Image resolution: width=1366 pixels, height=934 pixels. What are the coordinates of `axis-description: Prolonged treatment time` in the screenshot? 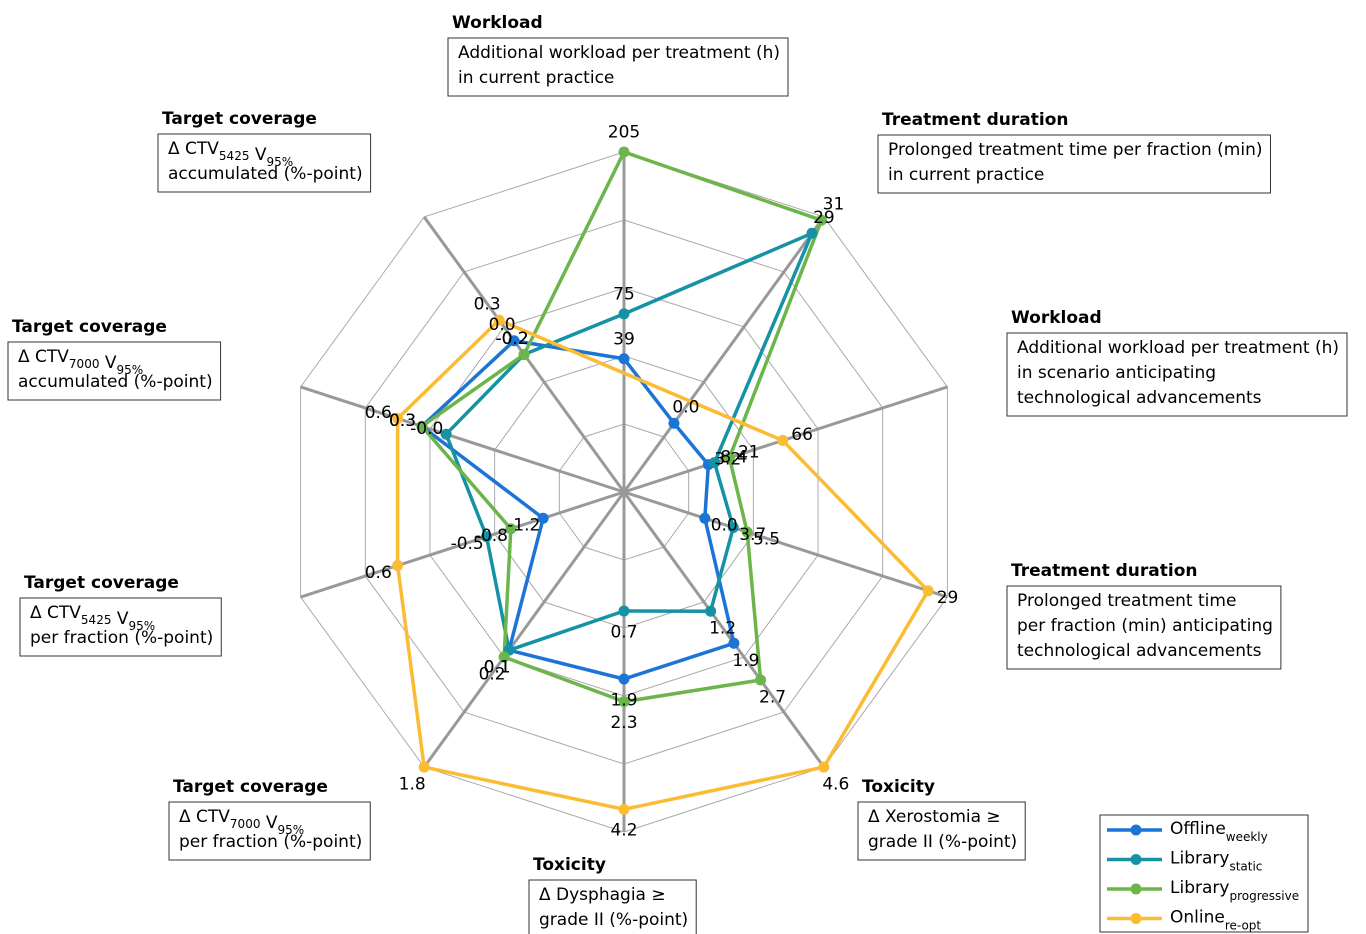 It's located at (1126, 601).